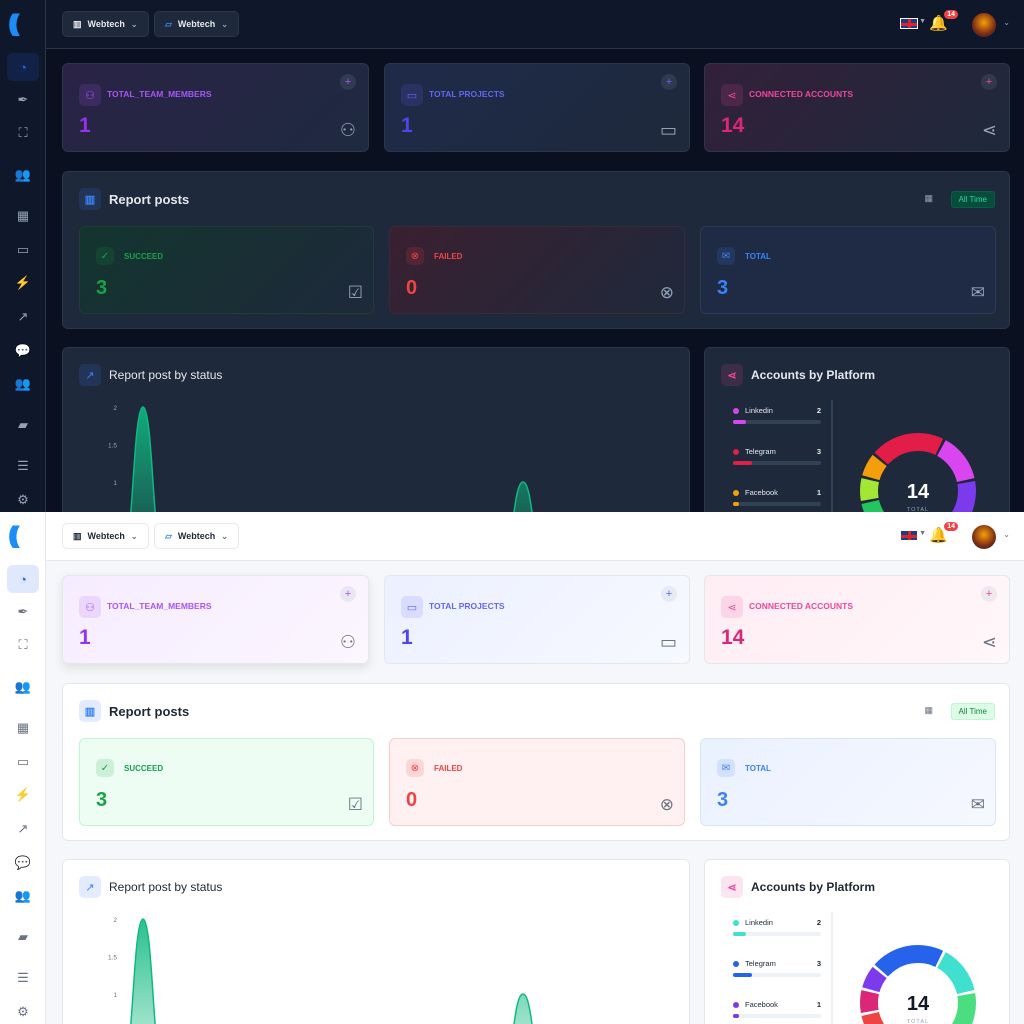 Image resolution: width=1024 pixels, height=1024 pixels. I want to click on sidebar: ((( ◔ ✒ ⛶ 👥 ▦ ▭ ⚡ ↗ 💬 👥 ▰ ☰ ⚙, so click(23, 768).